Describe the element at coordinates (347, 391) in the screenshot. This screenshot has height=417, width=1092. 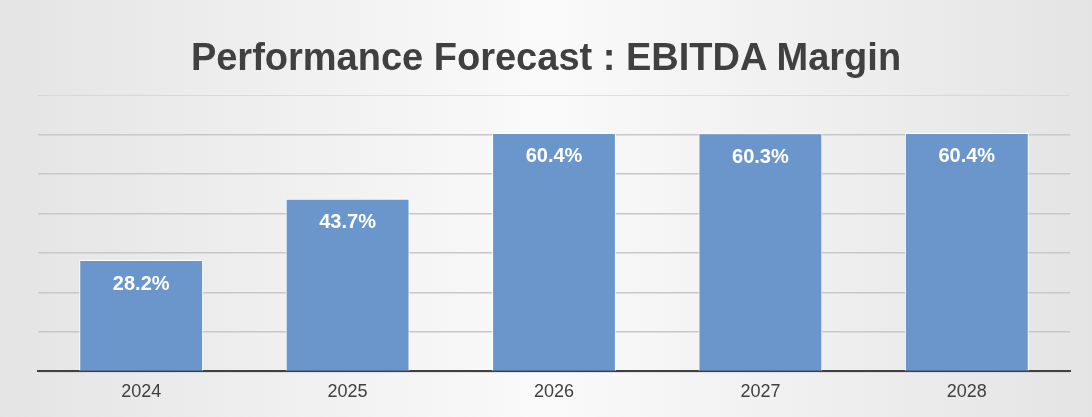
I see `x-tick-label: 2025` at that location.